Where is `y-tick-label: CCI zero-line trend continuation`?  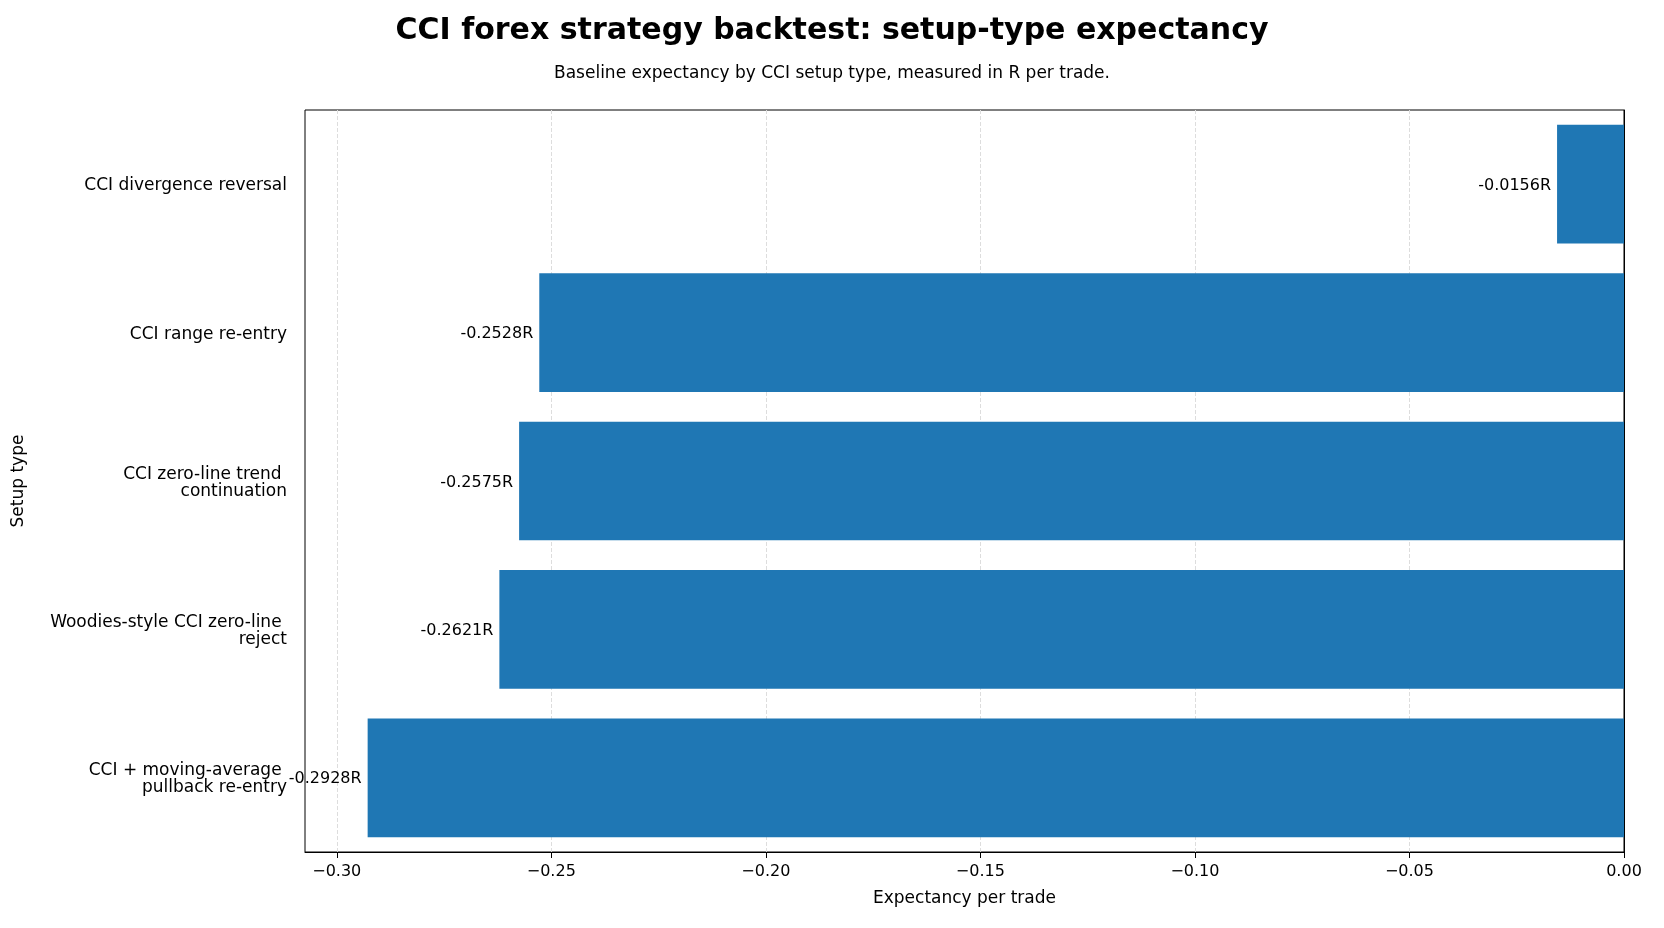
y-tick-label: CCI zero-line trend continuation is located at coordinates (205, 481).